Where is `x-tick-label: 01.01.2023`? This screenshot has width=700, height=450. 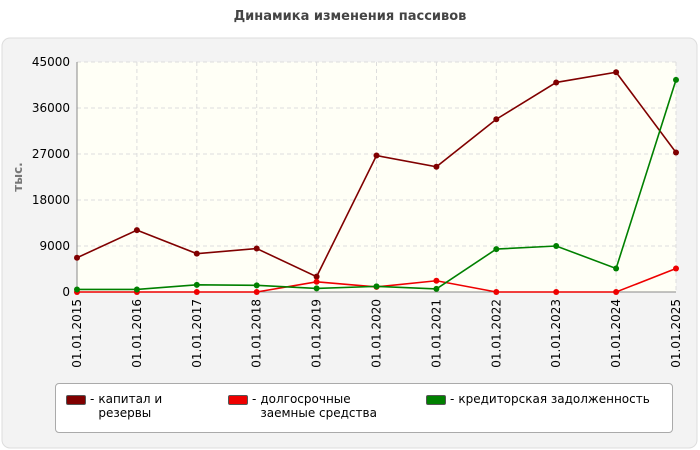 x-tick-label: 01.01.2023 is located at coordinates (556, 333).